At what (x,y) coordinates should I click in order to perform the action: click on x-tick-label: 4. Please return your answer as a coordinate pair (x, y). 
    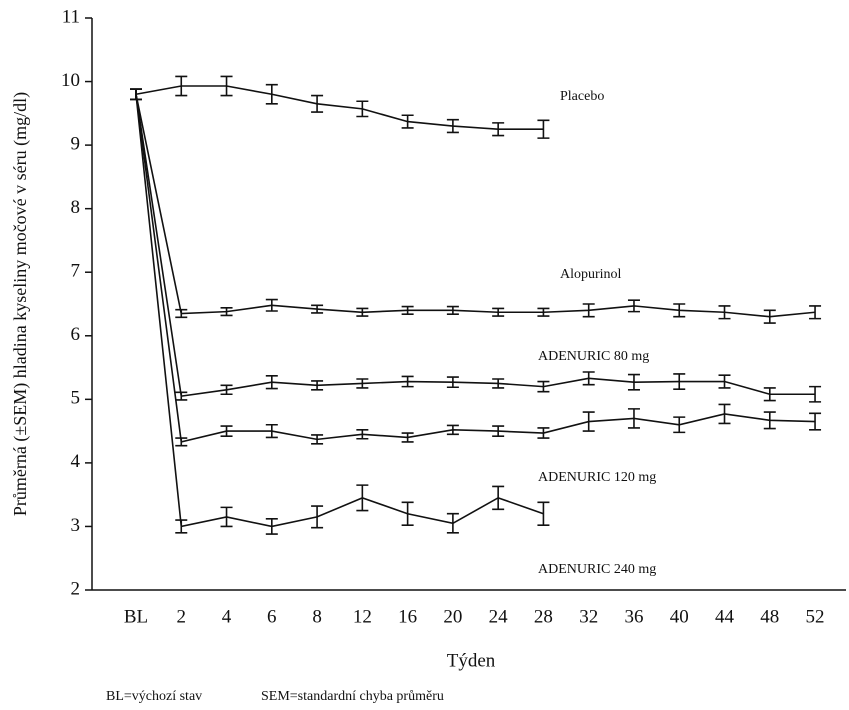
    Looking at the image, I should click on (227, 616).